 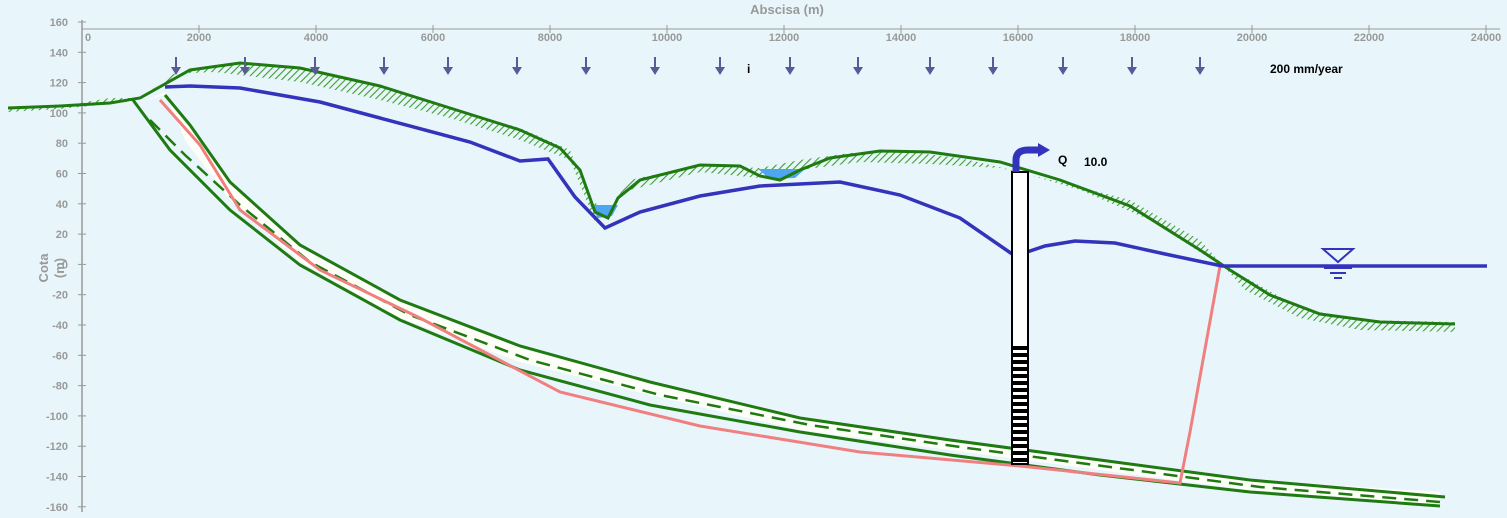 I want to click on recharge-arrows, so click(x=688, y=66).